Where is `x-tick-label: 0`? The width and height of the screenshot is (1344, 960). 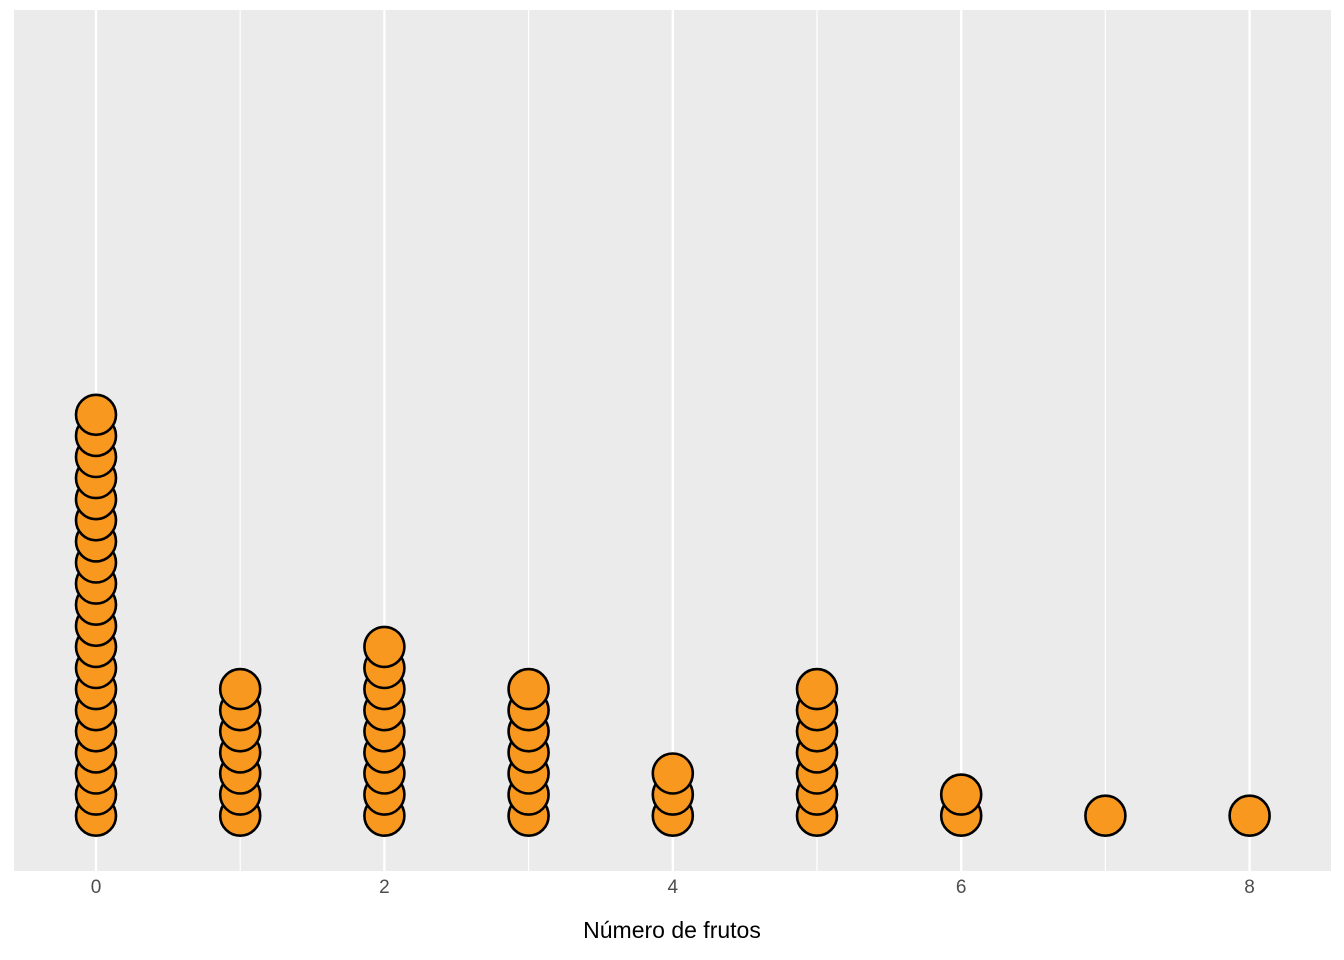 x-tick-label: 0 is located at coordinates (96, 887).